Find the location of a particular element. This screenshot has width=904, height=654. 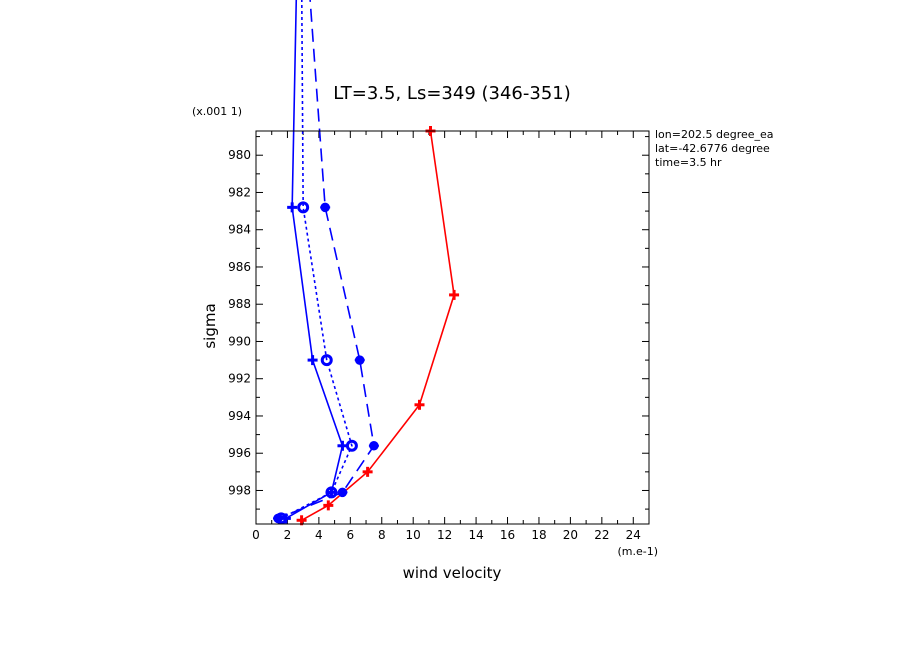

y-tick-label: 996 is located at coordinates (239, 453).